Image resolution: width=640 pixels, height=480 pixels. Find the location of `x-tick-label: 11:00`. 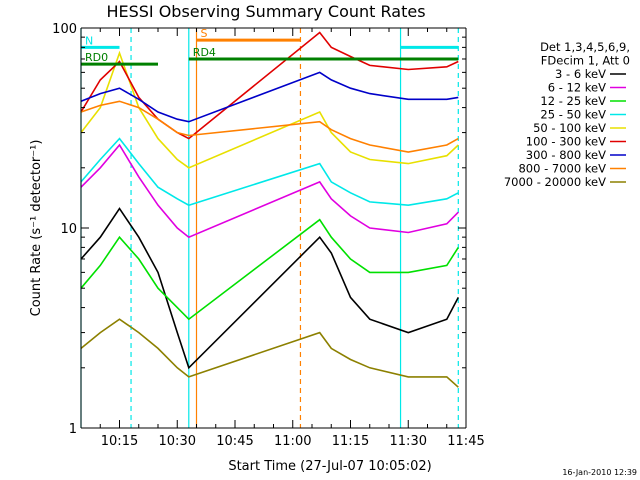

x-tick-label: 11:00 is located at coordinates (292, 441).